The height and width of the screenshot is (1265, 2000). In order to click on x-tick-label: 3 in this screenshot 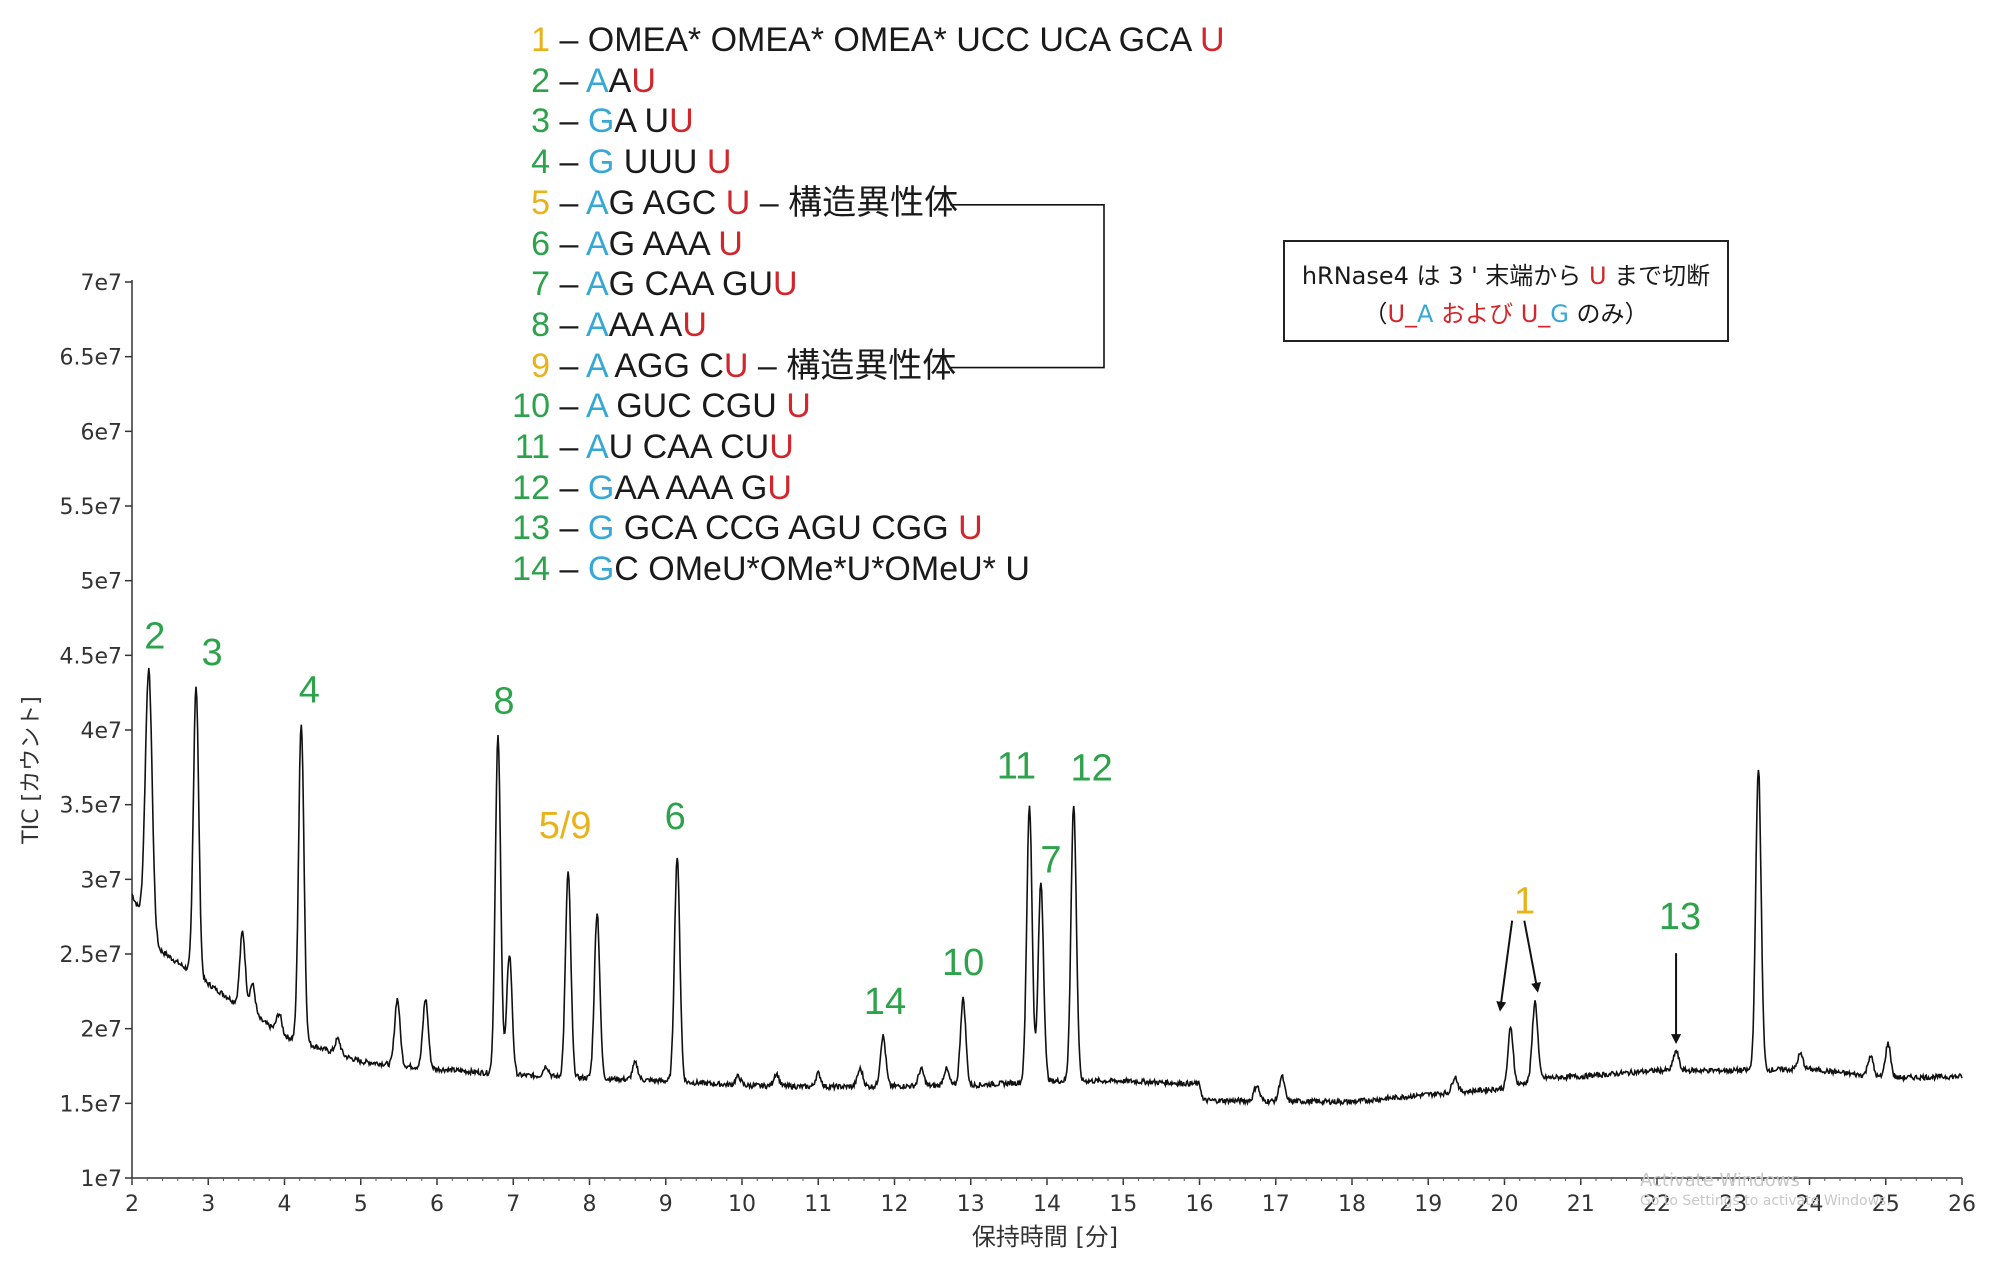, I will do `click(208, 1204)`.